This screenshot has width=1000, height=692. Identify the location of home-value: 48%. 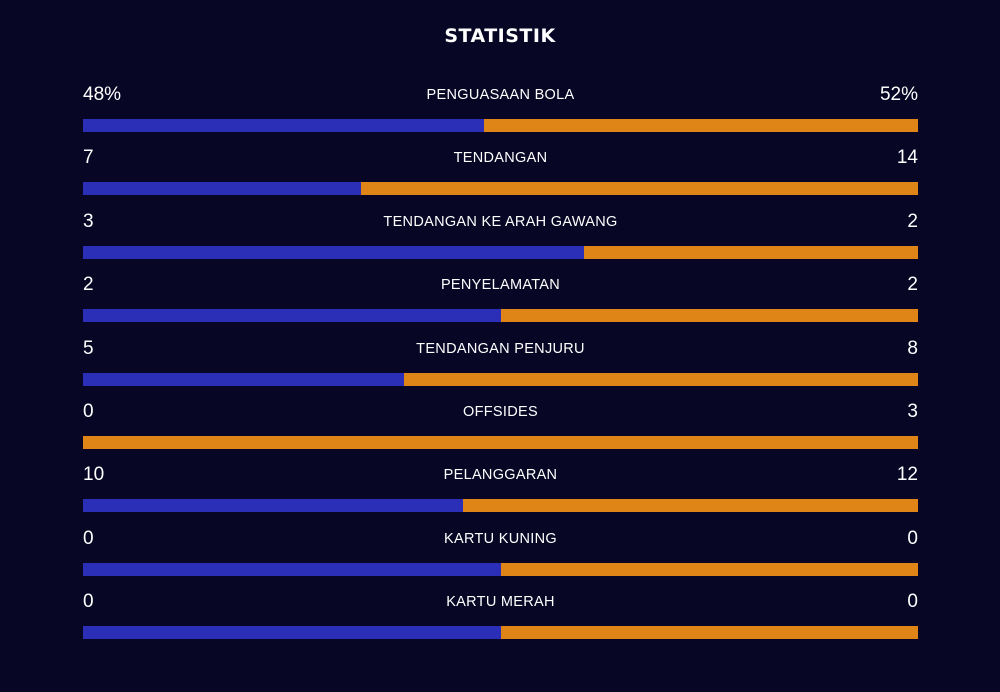
(102, 94).